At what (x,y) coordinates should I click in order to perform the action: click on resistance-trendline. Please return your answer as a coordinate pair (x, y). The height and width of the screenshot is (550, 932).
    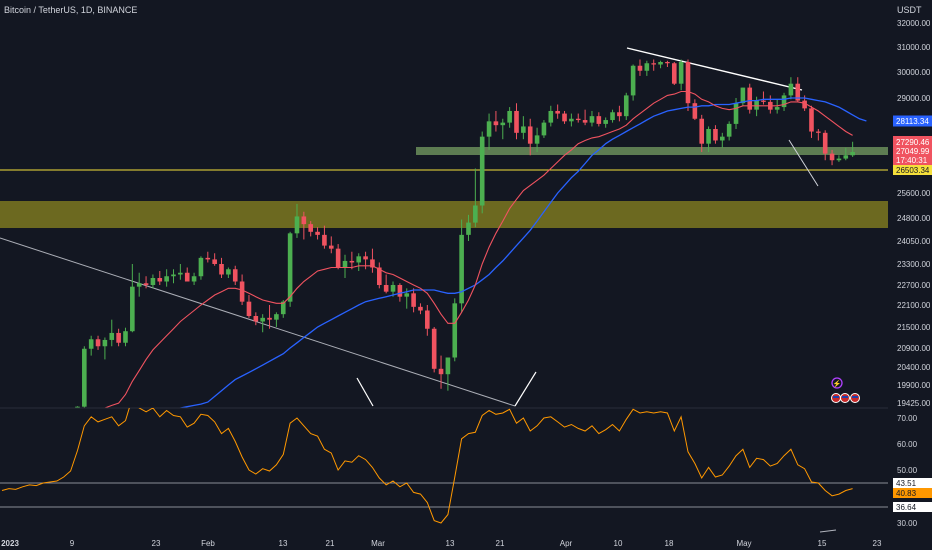
    Looking at the image, I should click on (714, 69).